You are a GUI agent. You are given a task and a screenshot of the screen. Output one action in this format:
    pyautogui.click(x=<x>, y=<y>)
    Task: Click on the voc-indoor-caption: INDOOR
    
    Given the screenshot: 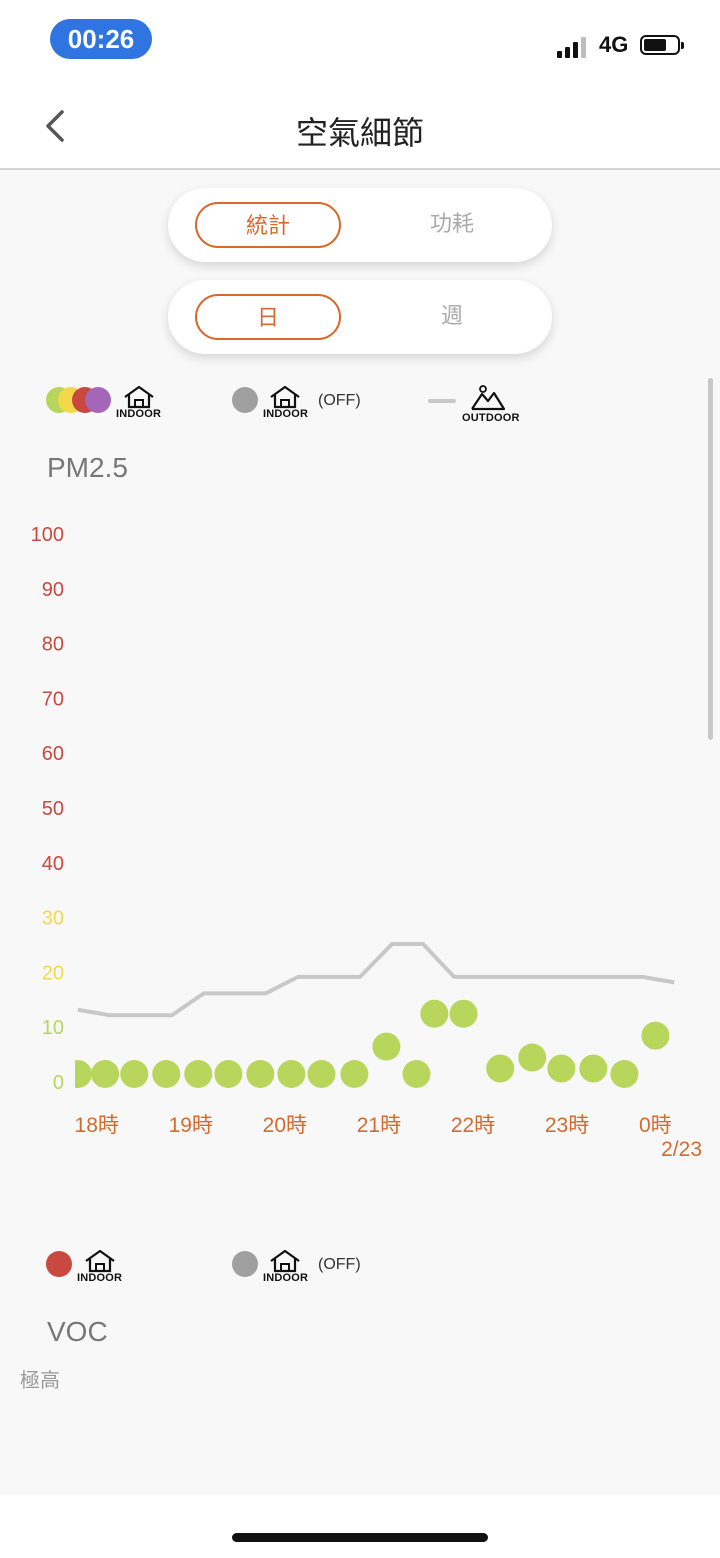 What is the action you would take?
    pyautogui.click(x=100, y=1278)
    